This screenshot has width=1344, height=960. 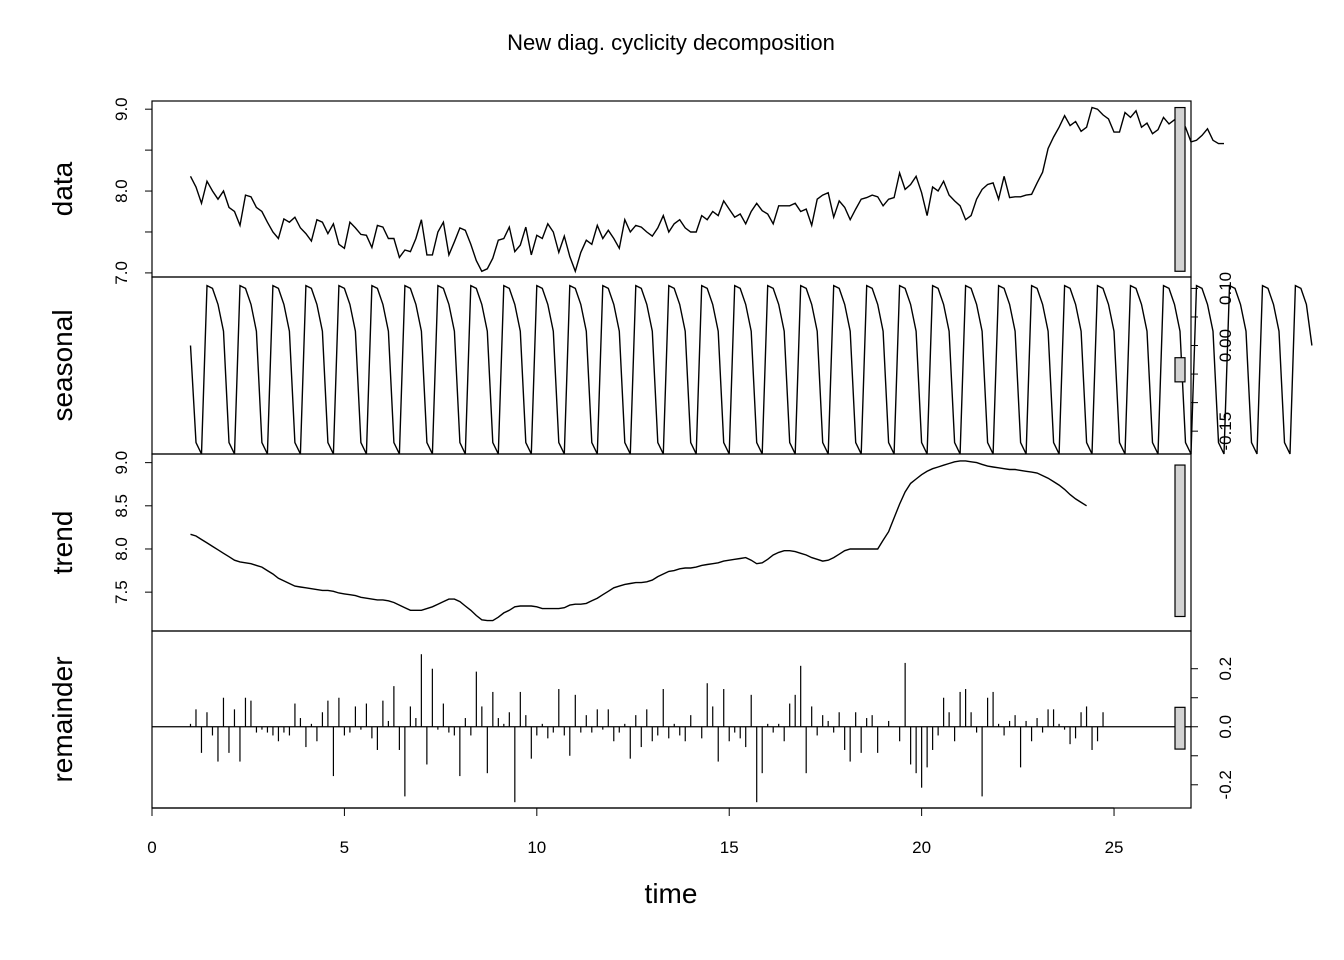 What do you see at coordinates (121, 506) in the screenshot?
I see `y-tick-label-trend: 8.5` at bounding box center [121, 506].